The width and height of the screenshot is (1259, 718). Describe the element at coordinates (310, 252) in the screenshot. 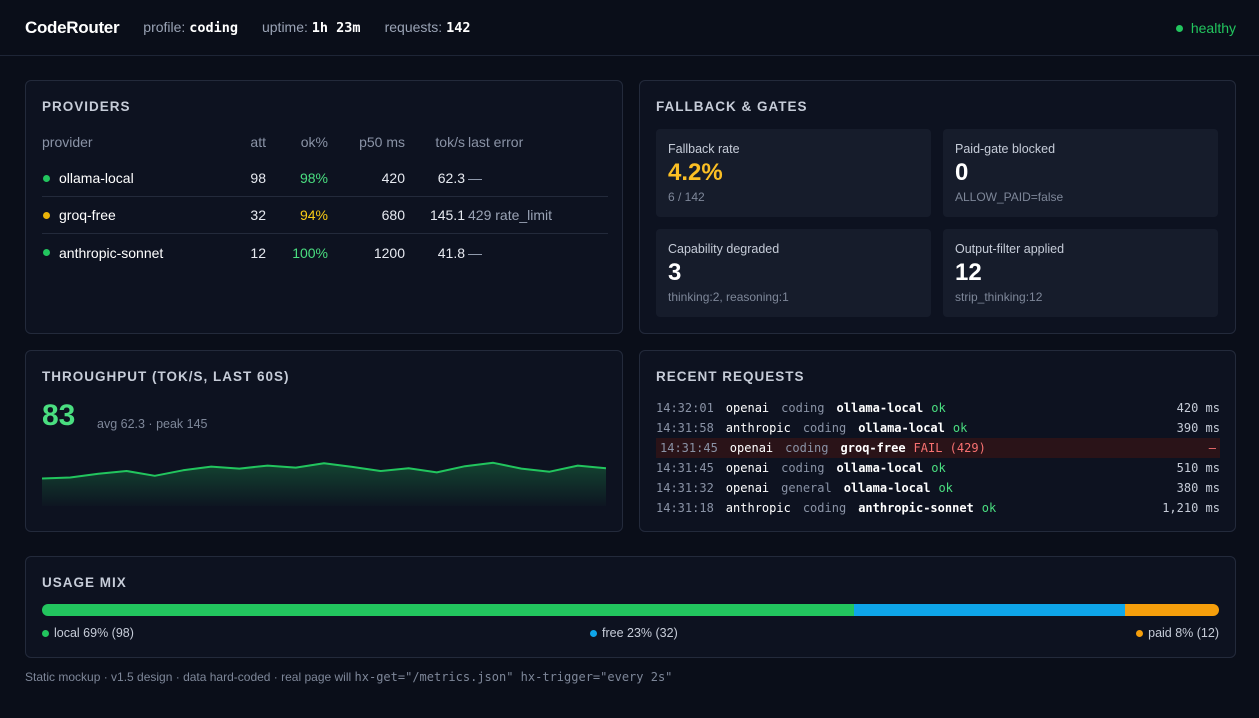

I see `provider-ok-pct: 100%` at that location.